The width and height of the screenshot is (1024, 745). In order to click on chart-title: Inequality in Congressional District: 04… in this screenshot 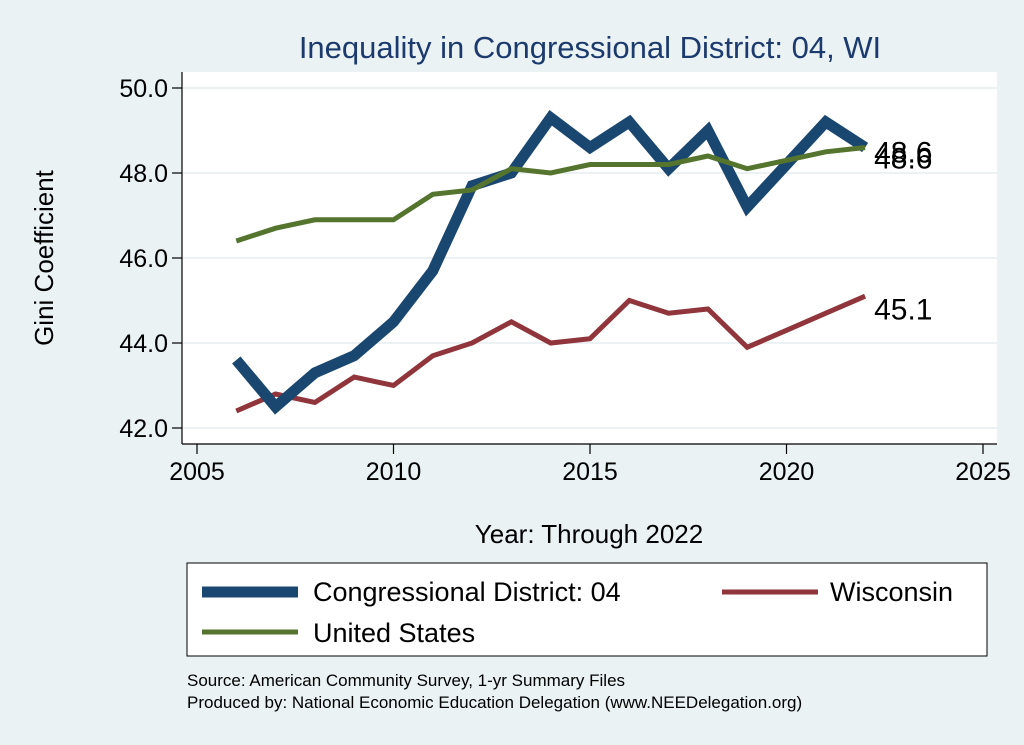, I will do `click(590, 47)`.